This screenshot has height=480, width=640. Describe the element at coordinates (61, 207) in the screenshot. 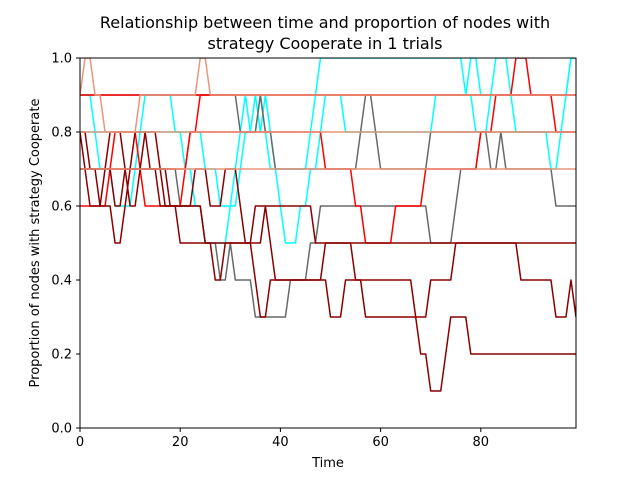

I see `y-tick-label: 0.6` at that location.